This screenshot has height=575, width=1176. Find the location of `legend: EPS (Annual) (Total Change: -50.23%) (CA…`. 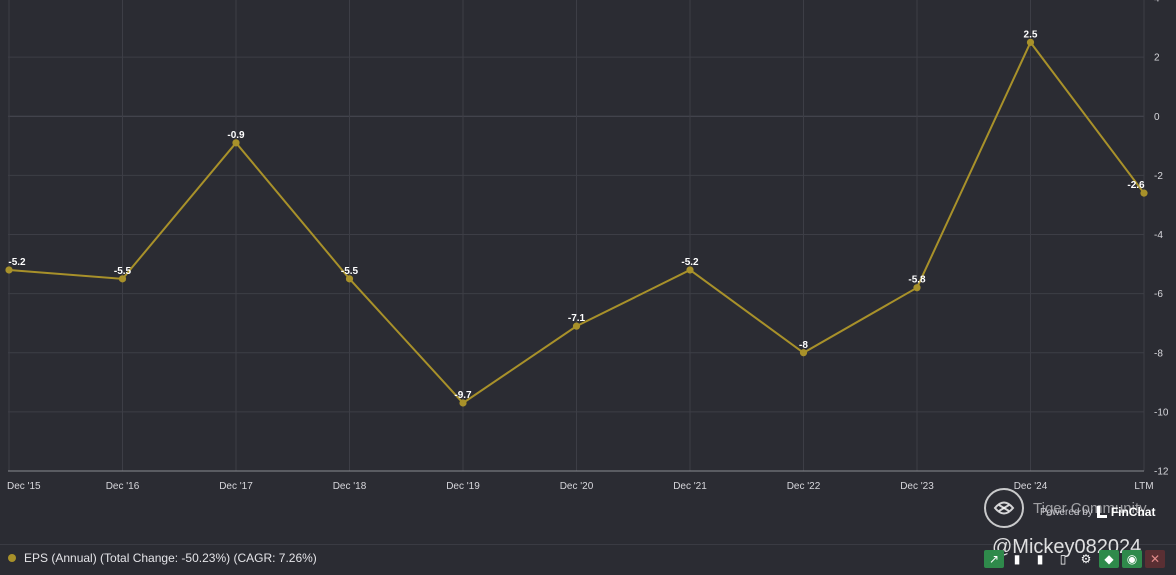

legend: EPS (Annual) (Total Change: -50.23%) (CA… is located at coordinates (162, 558).